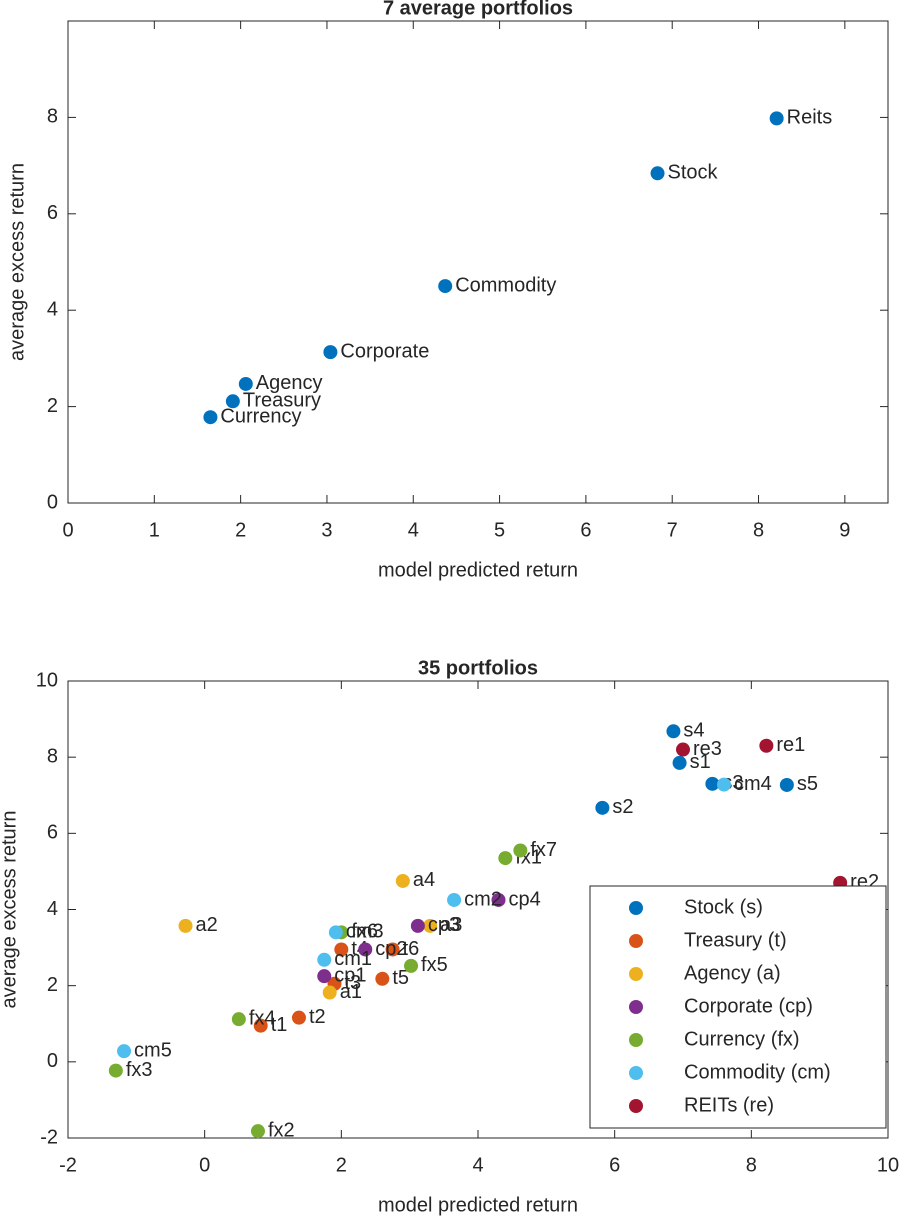 Image resolution: width=907 pixels, height=1223 pixels. I want to click on point-label: cm3, so click(365, 932).